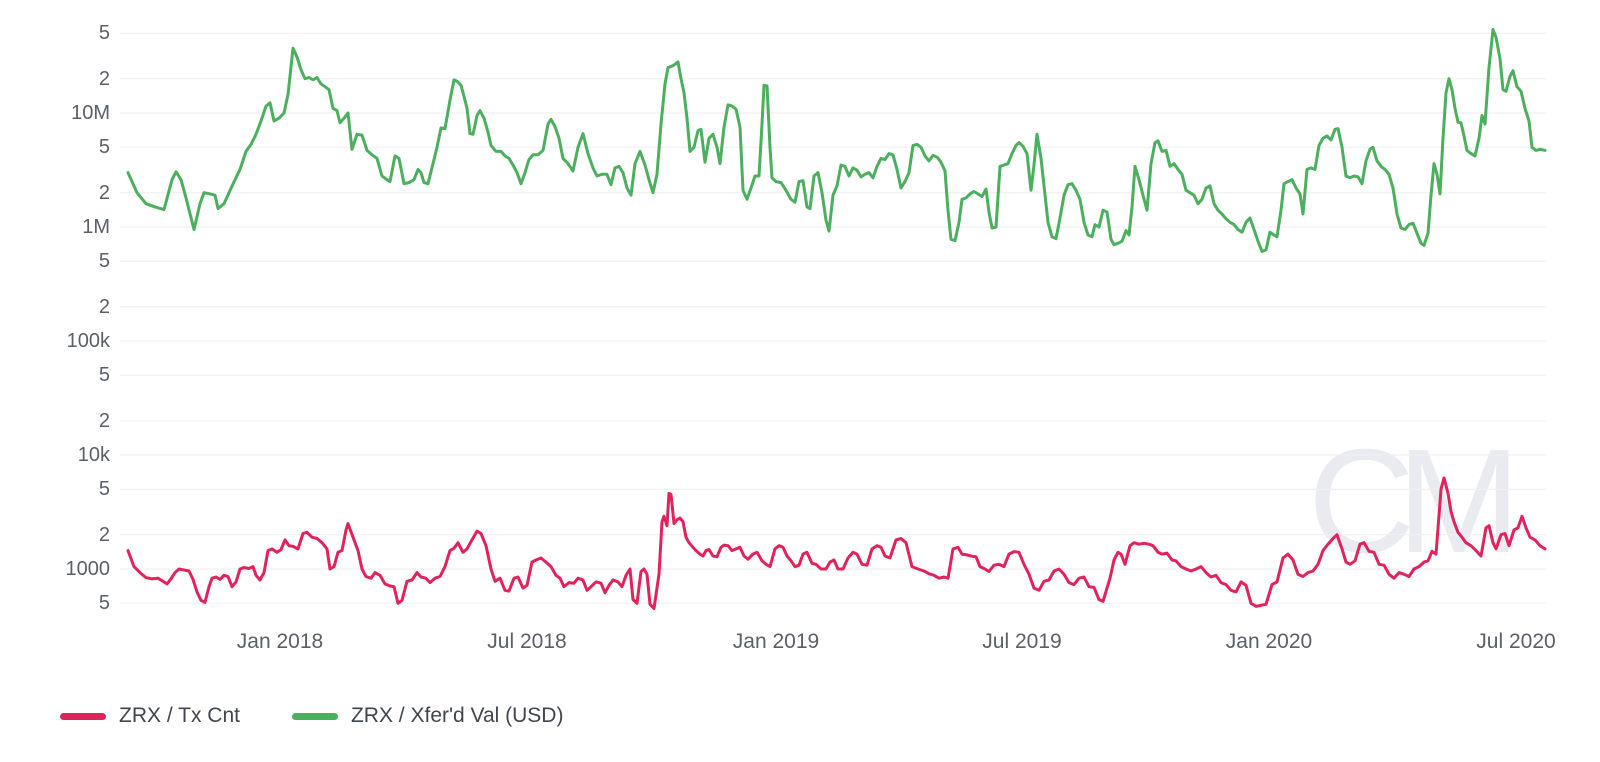  What do you see at coordinates (527, 641) in the screenshot?
I see `x-tick-label: Jul 2018` at bounding box center [527, 641].